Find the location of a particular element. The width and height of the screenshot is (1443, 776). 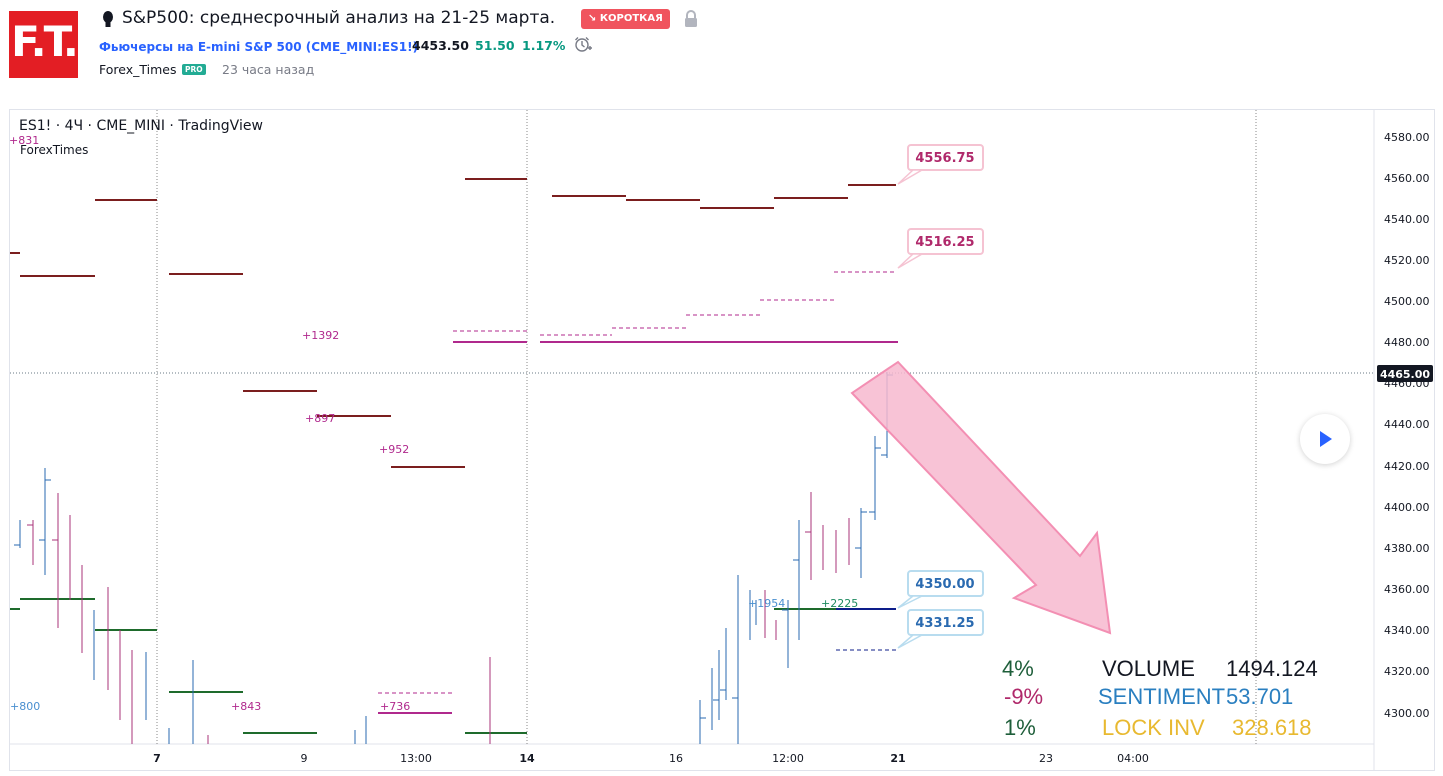

annotation-label: +736 is located at coordinates (395, 706).